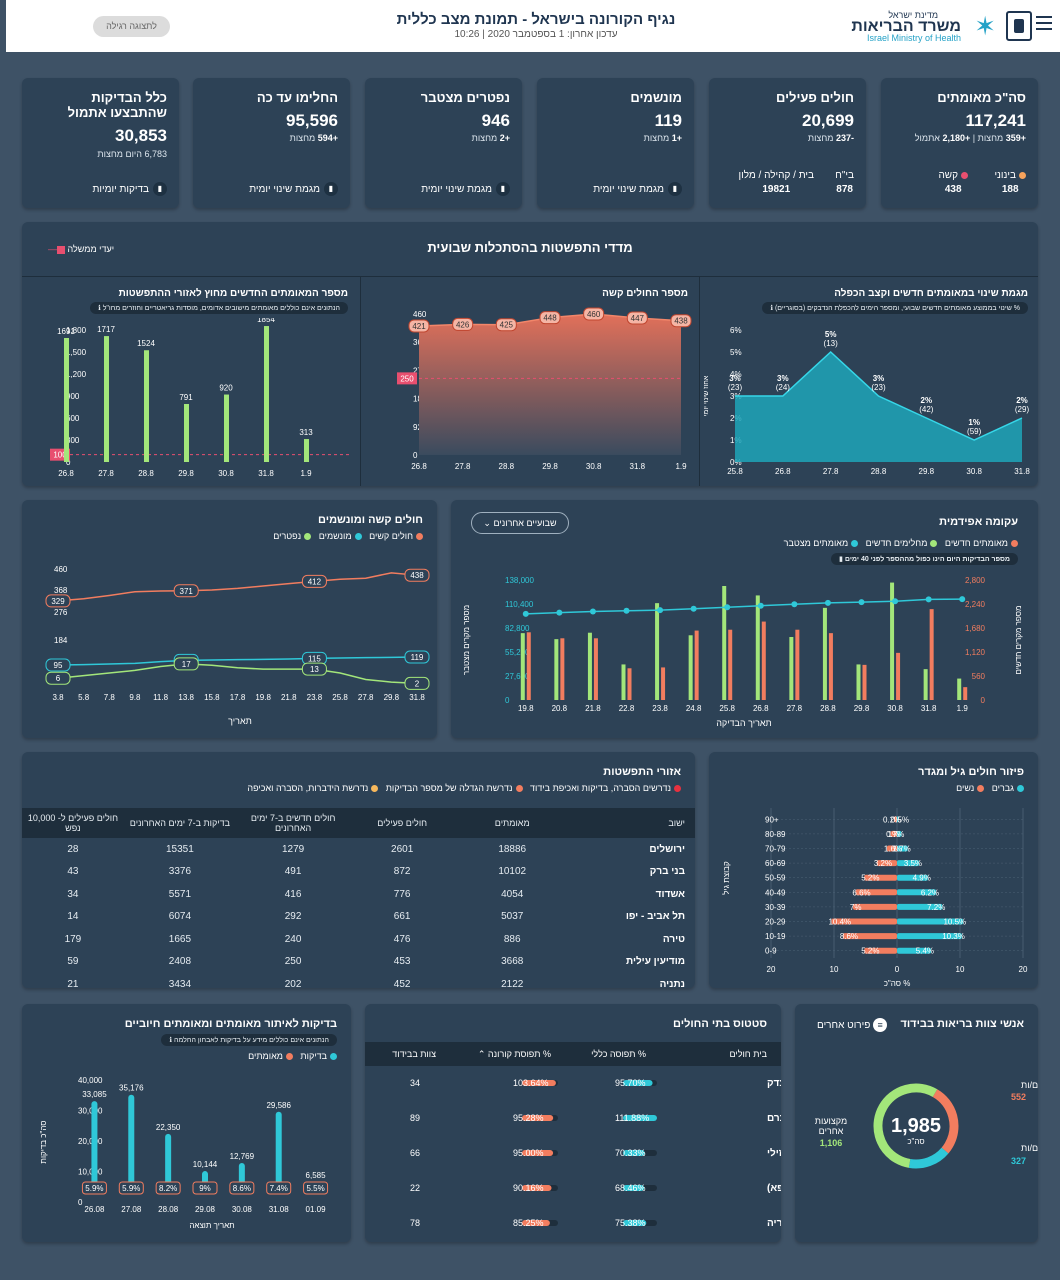 This screenshot has height=1280, width=1060. Describe the element at coordinates (537, 1188) in the screenshot. I see `bar-corona-occupancy` at that location.